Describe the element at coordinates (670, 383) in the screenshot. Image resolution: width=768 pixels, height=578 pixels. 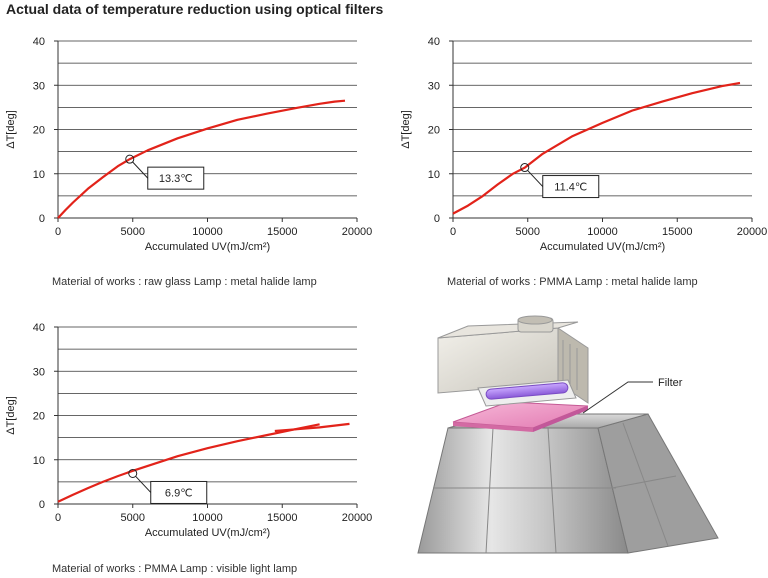
I see `filter-label: Filter` at that location.